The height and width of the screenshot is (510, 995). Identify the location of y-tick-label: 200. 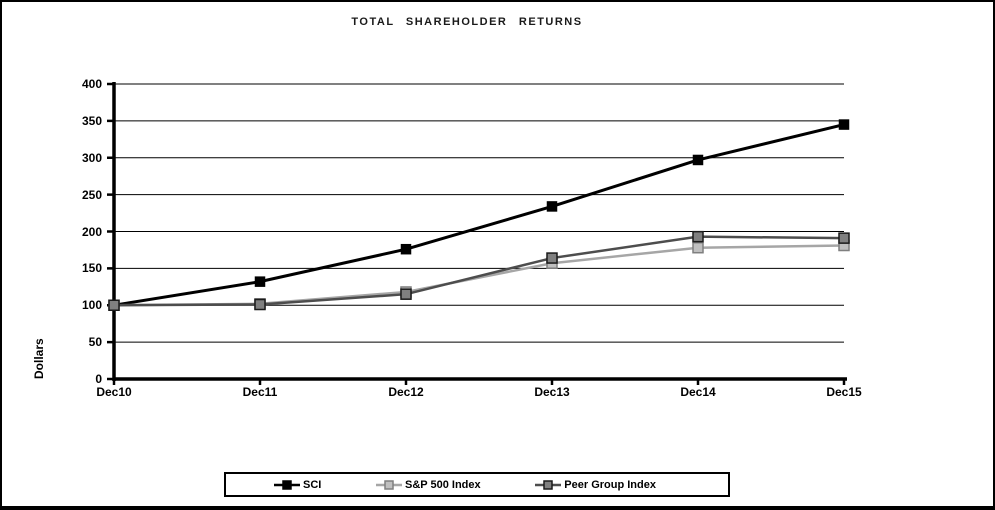
(91, 231).